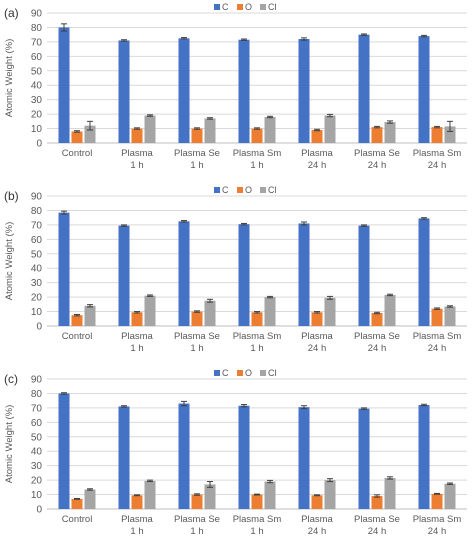 This screenshot has height=550, width=475. What do you see at coordinates (37, 495) in the screenshot?
I see `y-tick-label: 10` at bounding box center [37, 495].